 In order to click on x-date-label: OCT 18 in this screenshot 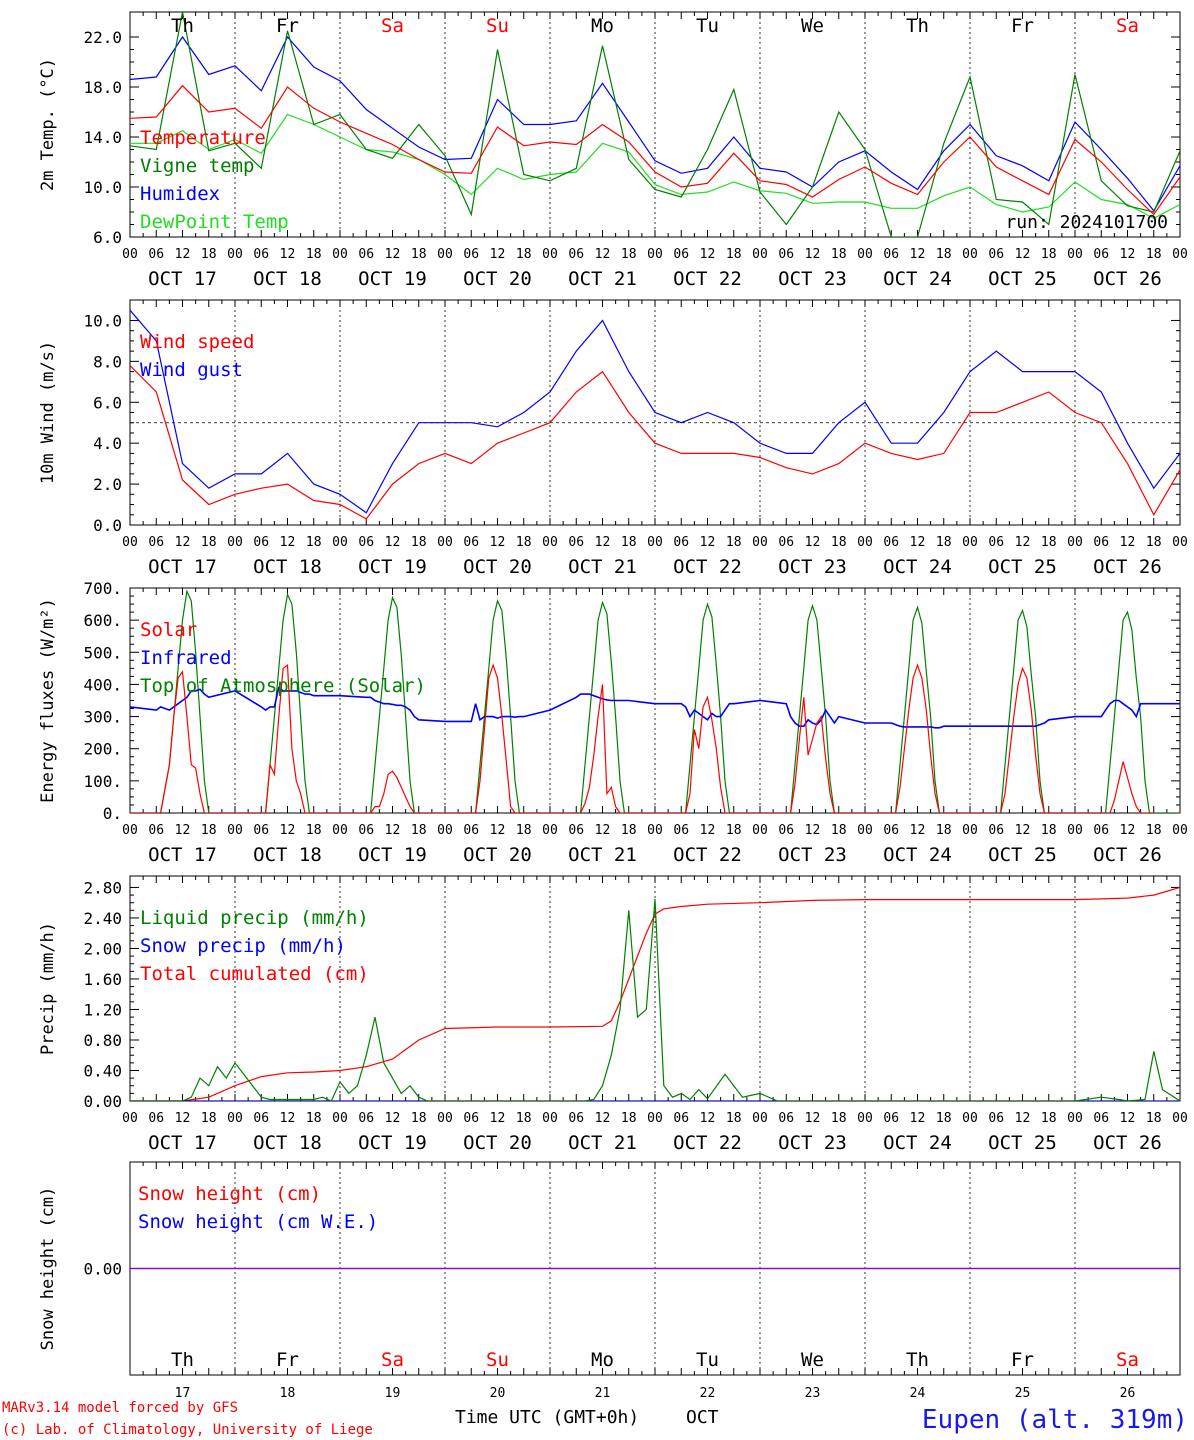, I will do `click(287, 279)`.